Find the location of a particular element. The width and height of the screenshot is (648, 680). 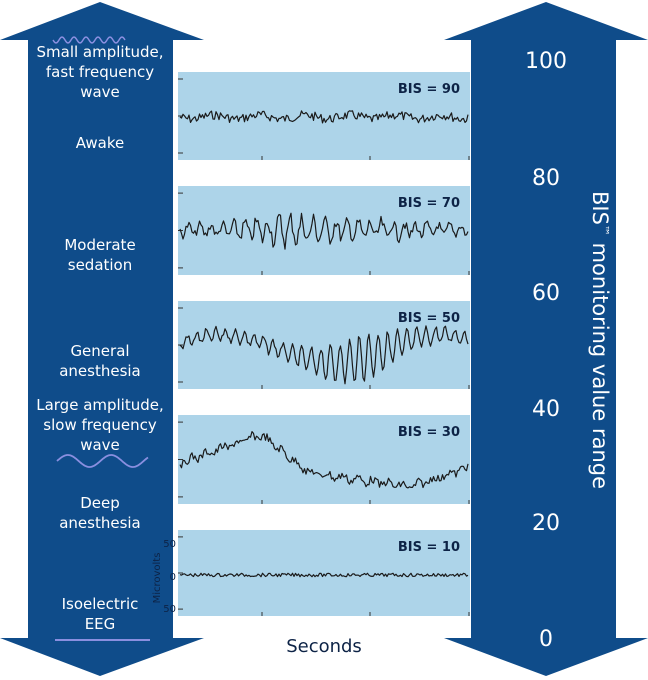

label-line: Small amplitude, is located at coordinates (100, 52).